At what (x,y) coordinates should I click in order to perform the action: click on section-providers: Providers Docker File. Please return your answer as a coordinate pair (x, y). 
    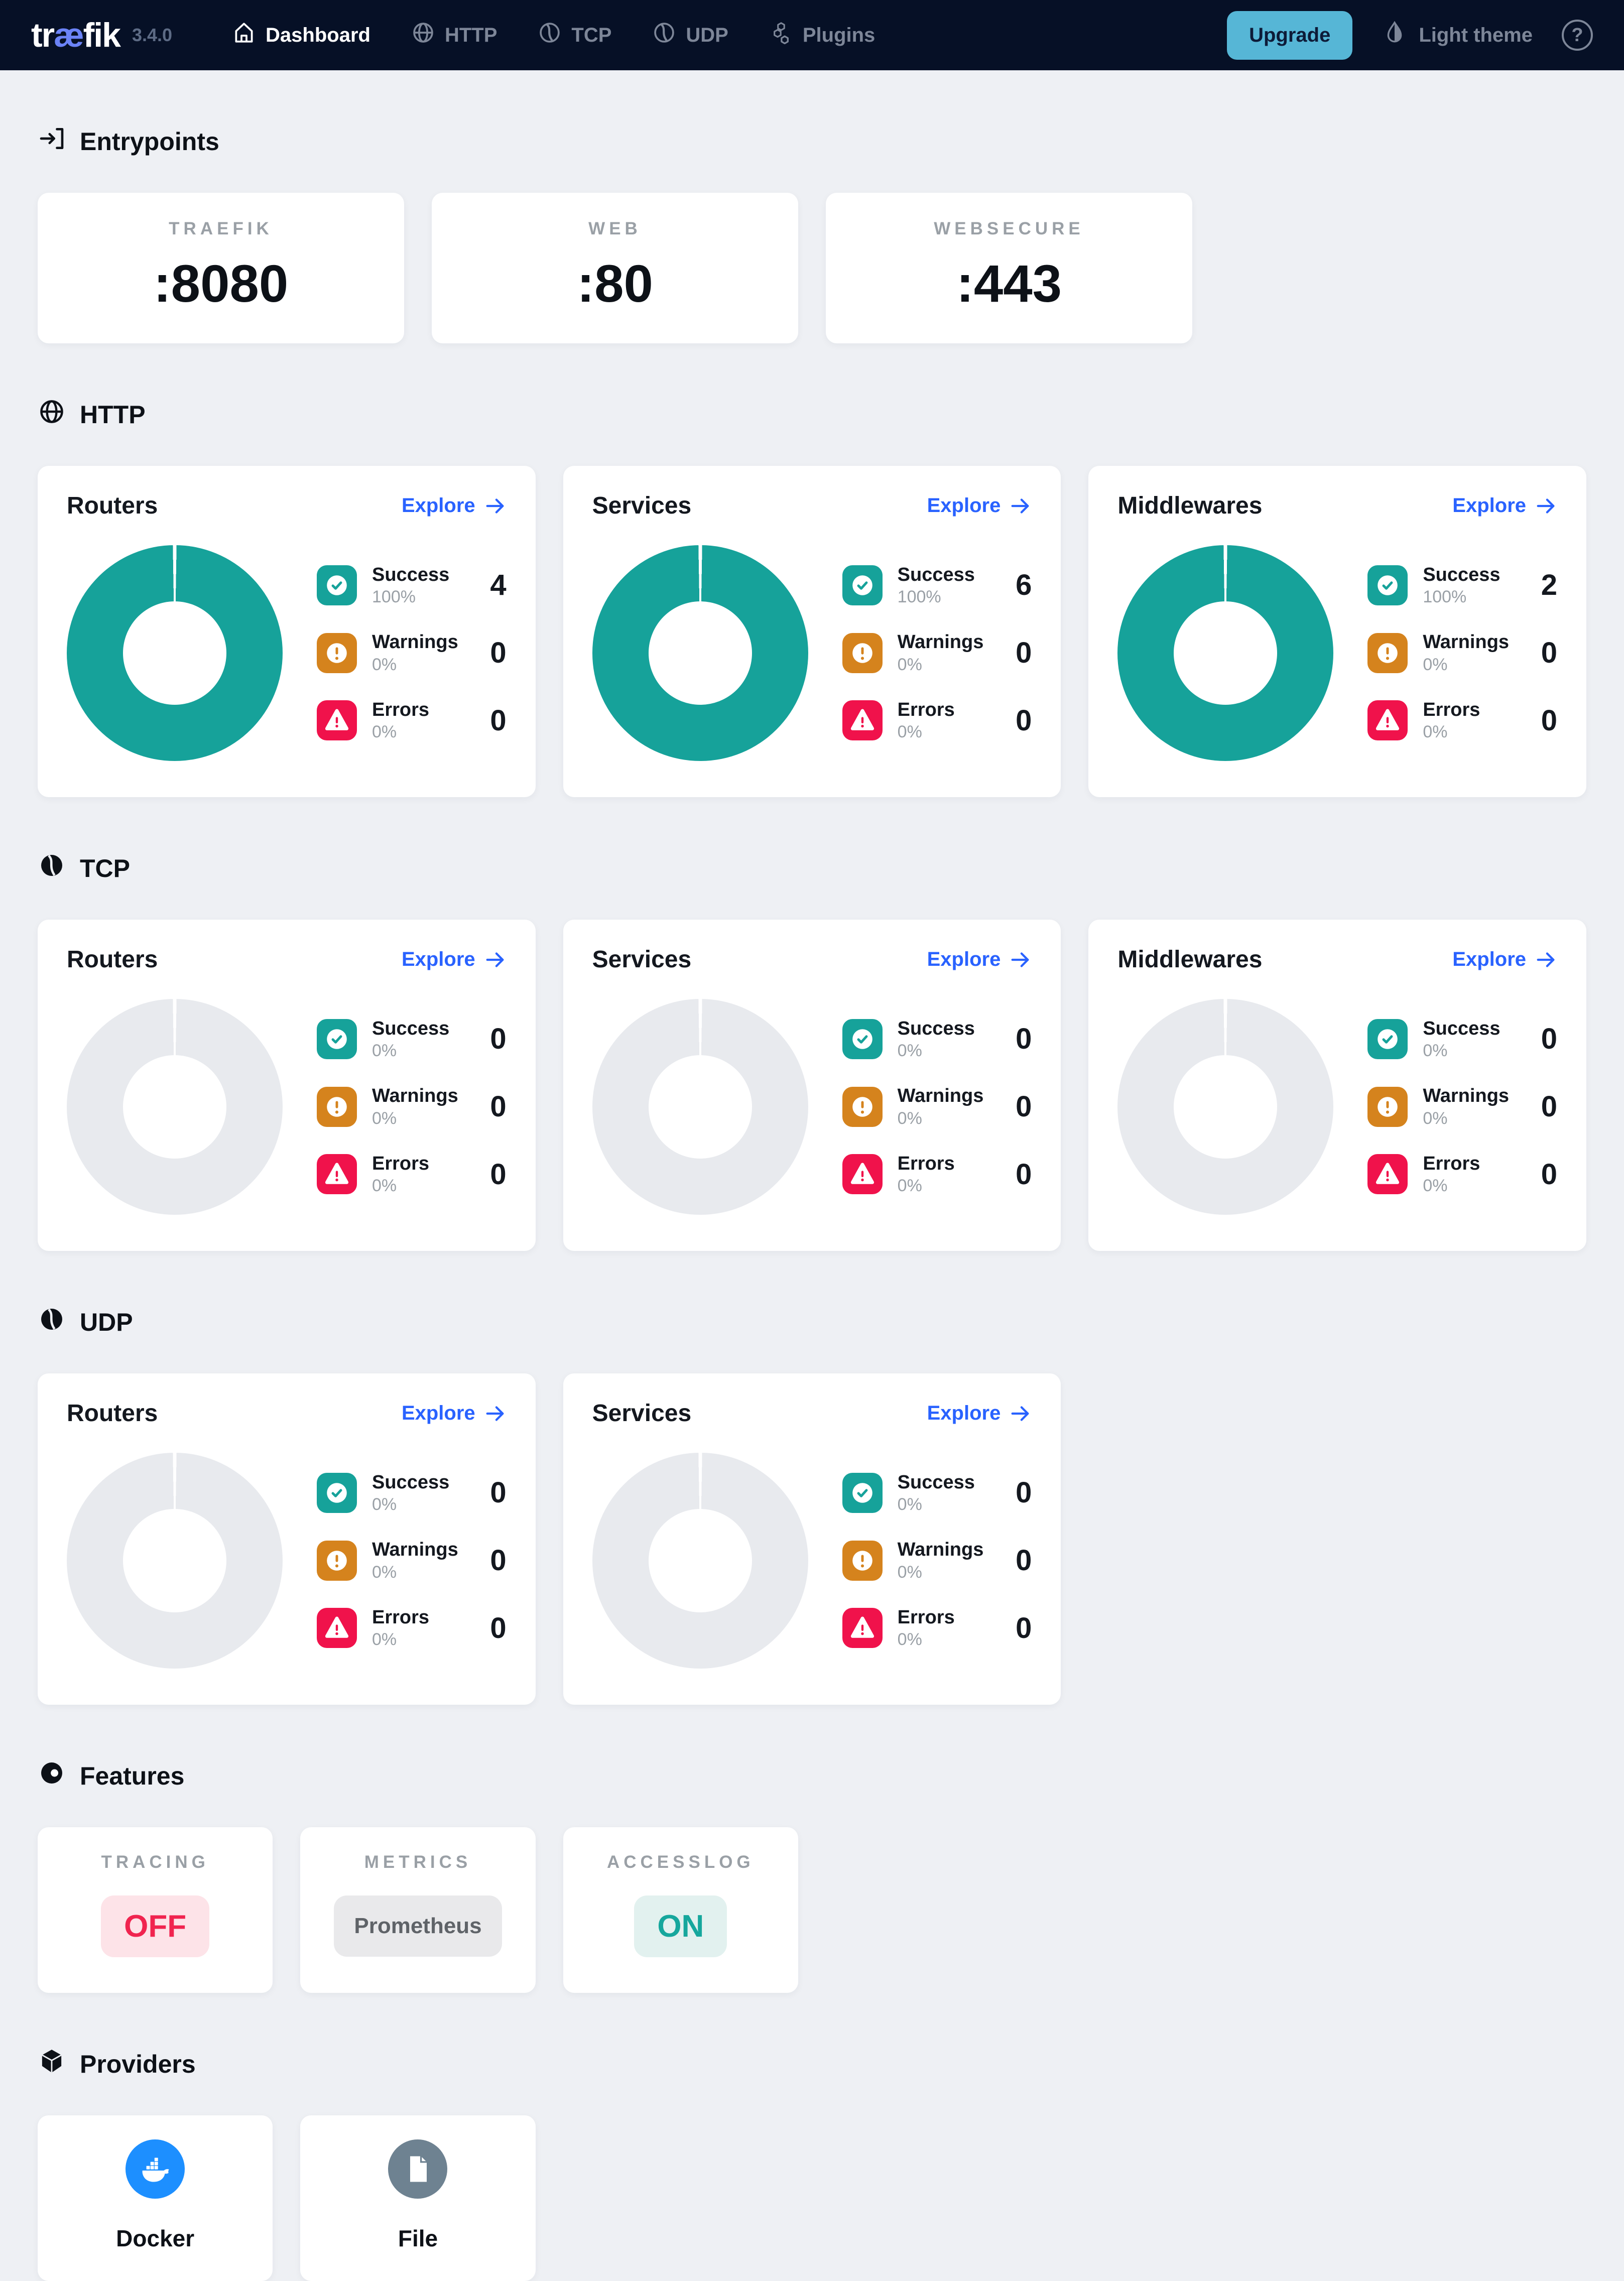
    Looking at the image, I should click on (812, 2137).